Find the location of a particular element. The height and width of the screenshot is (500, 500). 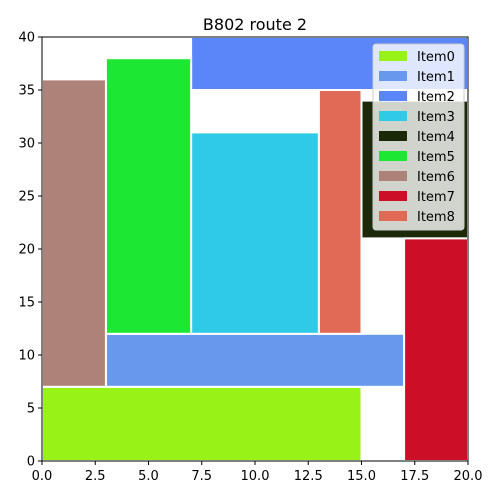

rect-item1 is located at coordinates (255, 360).